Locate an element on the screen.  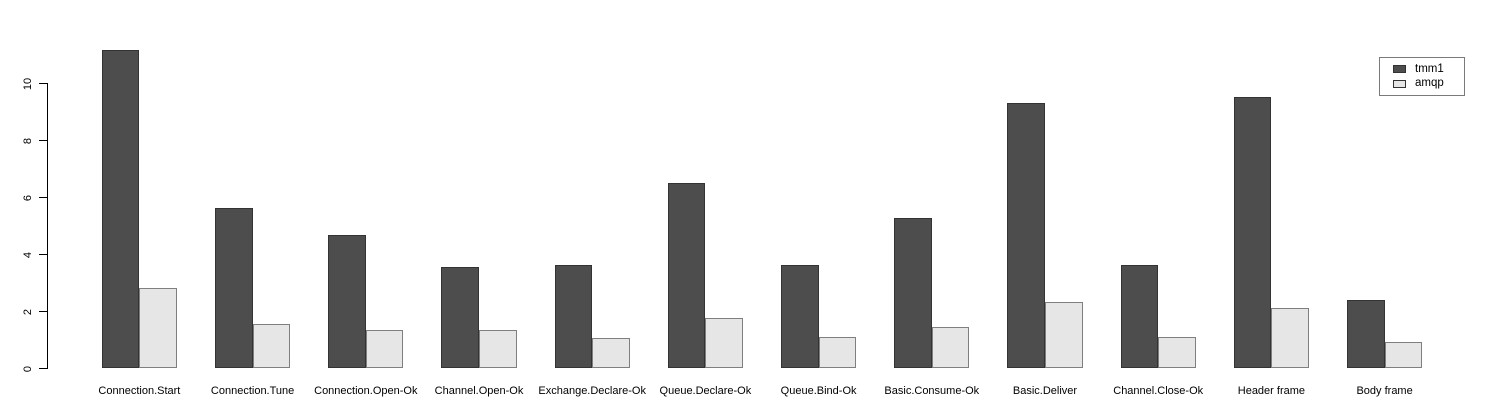
x-axis-category-label: Queue.Declare-Ok is located at coordinates (705, 391).